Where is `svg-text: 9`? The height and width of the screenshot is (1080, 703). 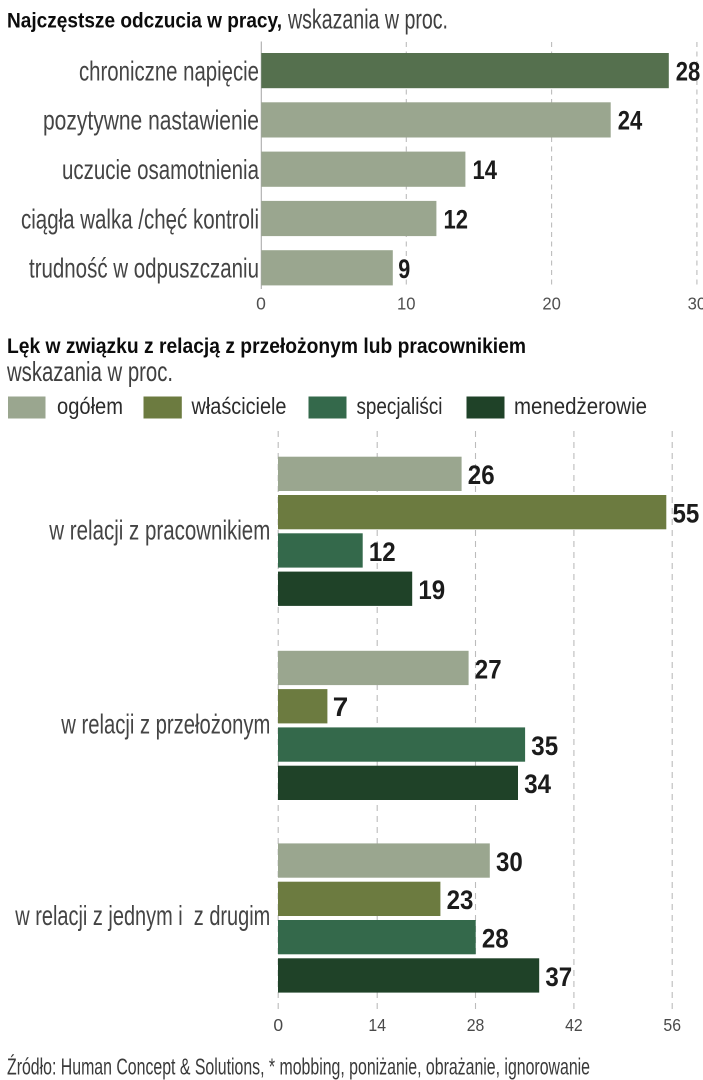 svg-text: 9 is located at coordinates (404, 269).